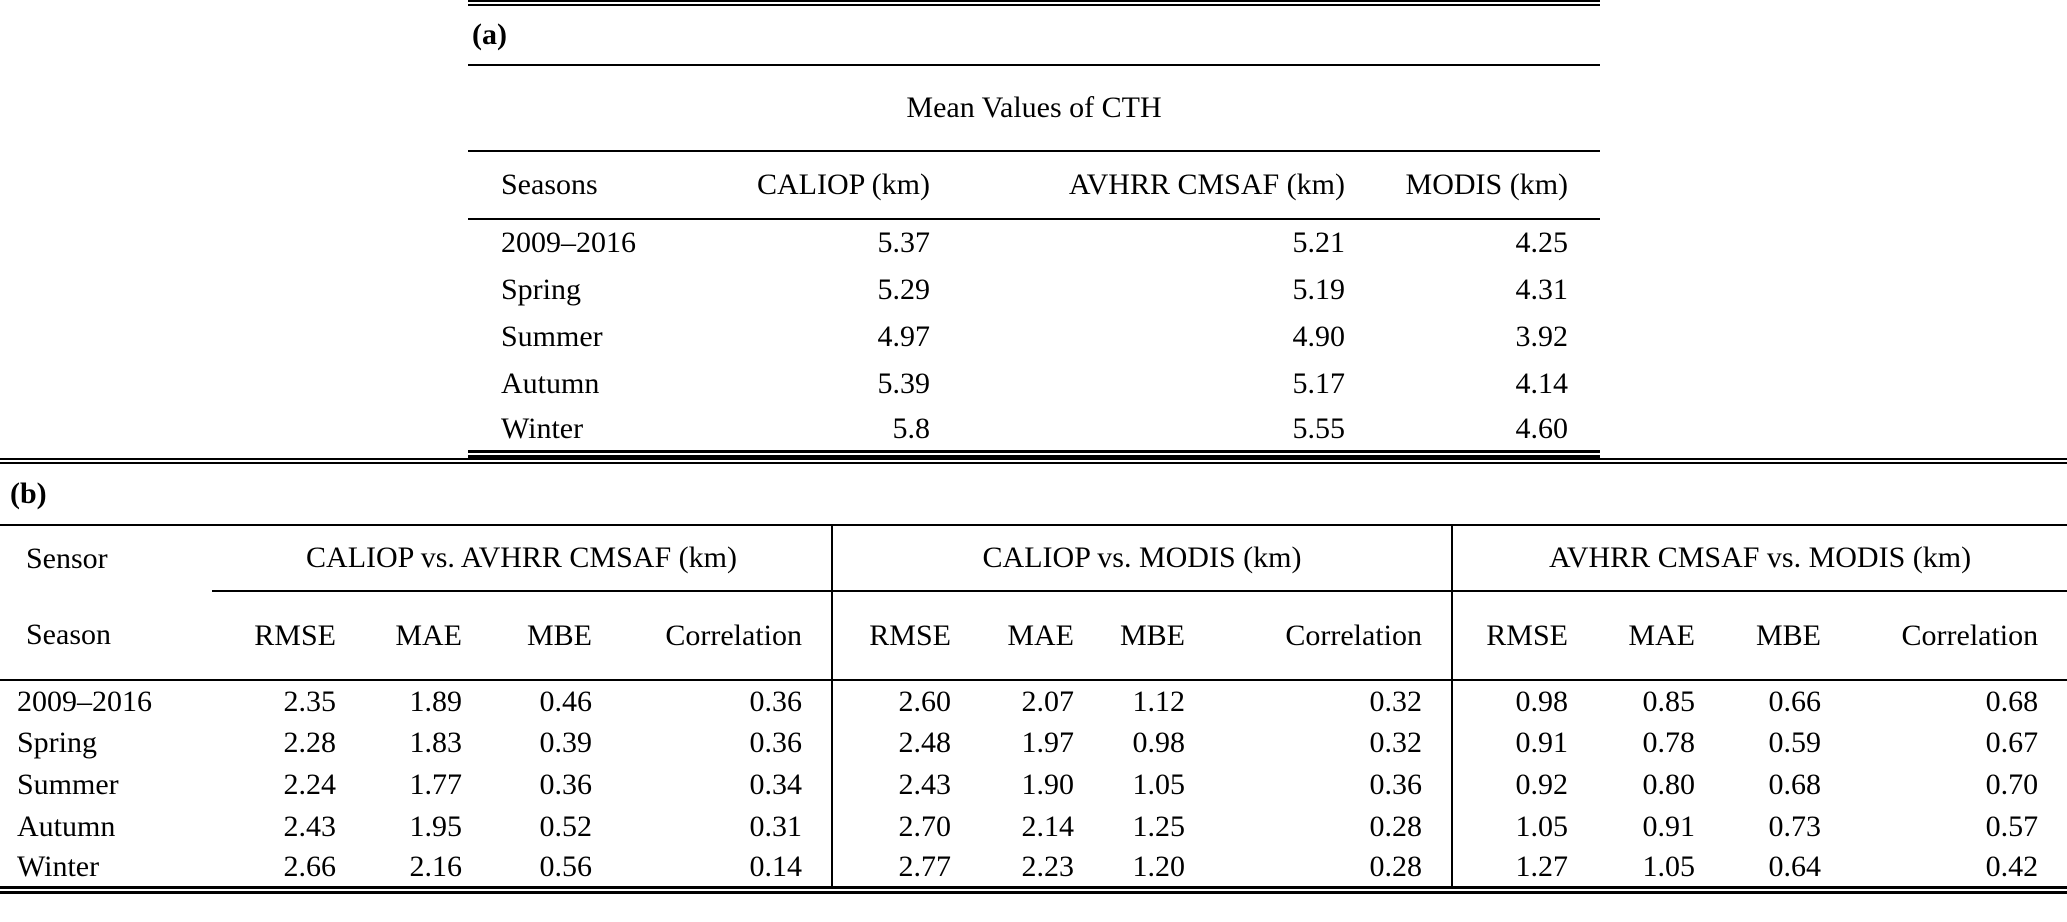 This screenshot has width=2067, height=922. What do you see at coordinates (1034, 34) in the screenshot?
I see `table-a-label: (a)` at bounding box center [1034, 34].